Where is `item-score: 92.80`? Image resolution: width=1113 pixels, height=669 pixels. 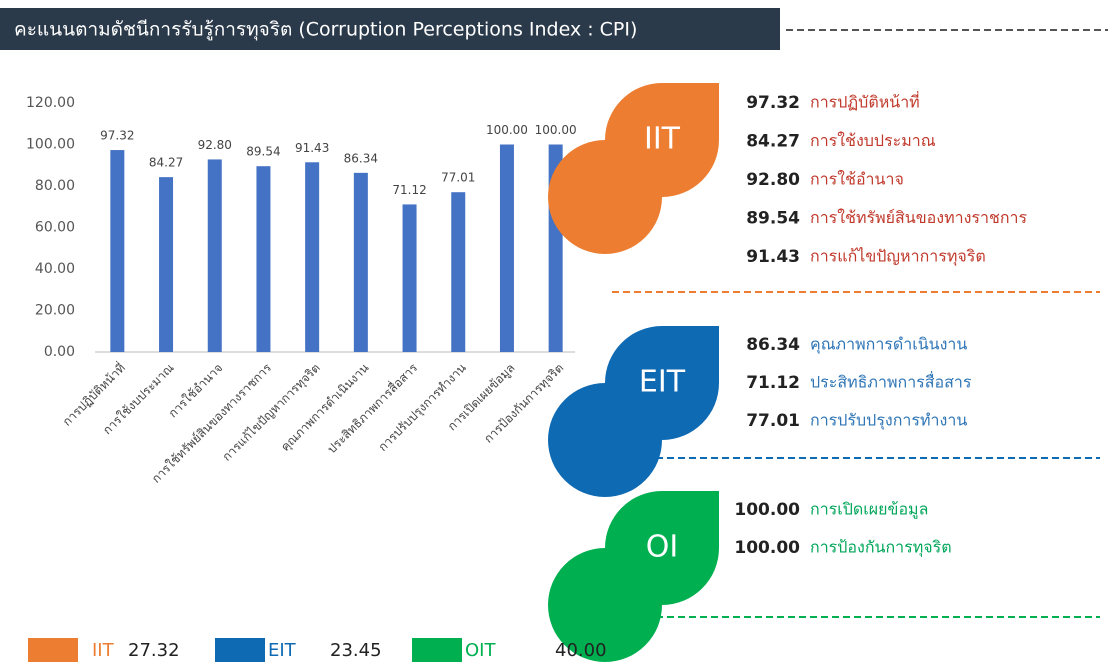
item-score: 92.80 is located at coordinates (773, 180).